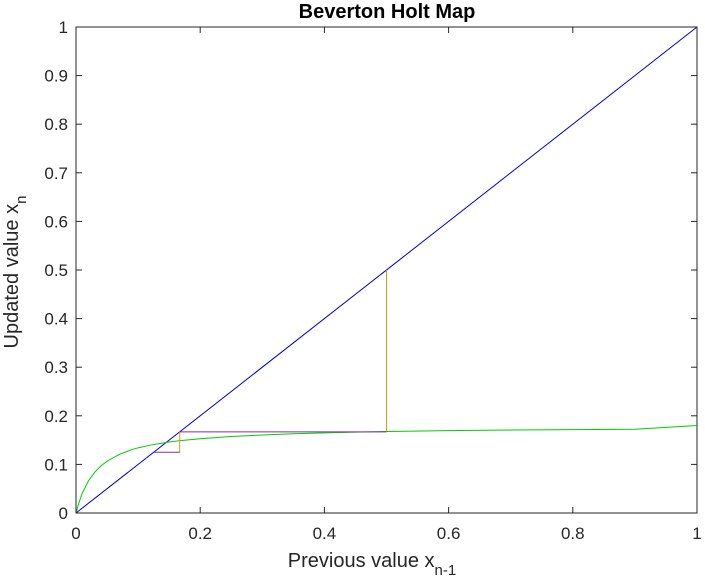 The image size is (705, 581). Describe the element at coordinates (75, 533) in the screenshot. I see `x-tick-label-0: 0` at that location.